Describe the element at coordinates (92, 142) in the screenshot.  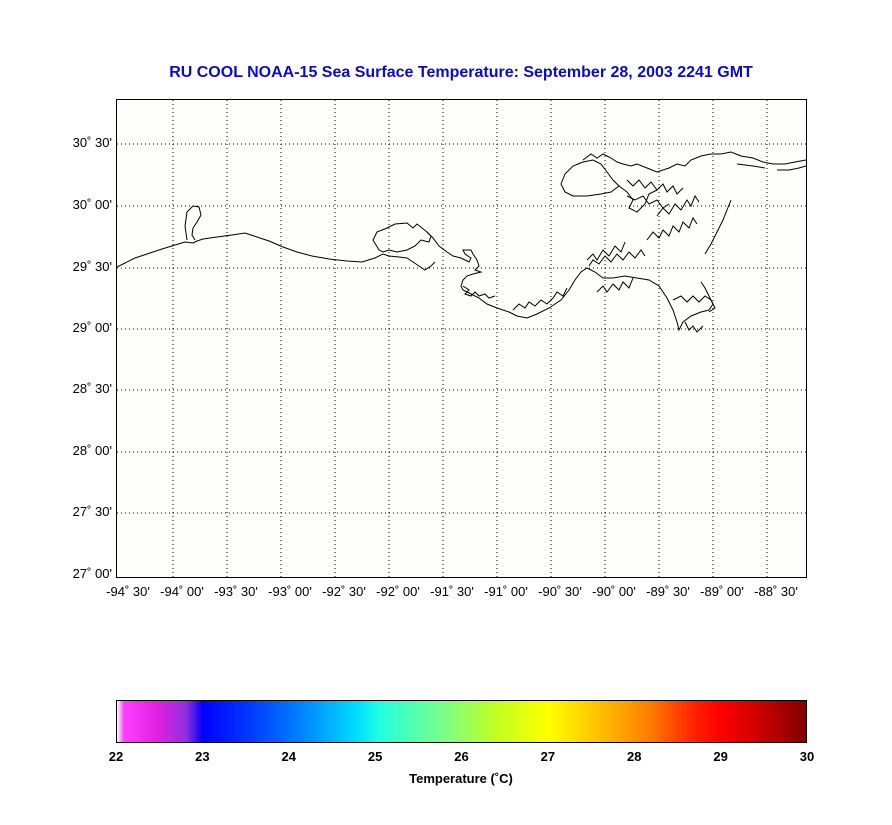
I see `latitude-label: 30˚ 30'` at that location.